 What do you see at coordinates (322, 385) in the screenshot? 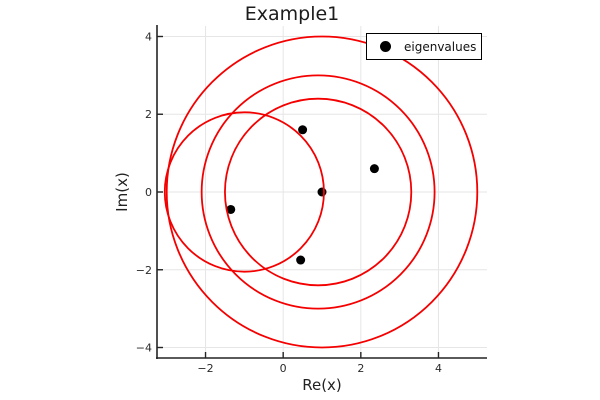
I see `x-axis-label: Re(x)` at bounding box center [322, 385].